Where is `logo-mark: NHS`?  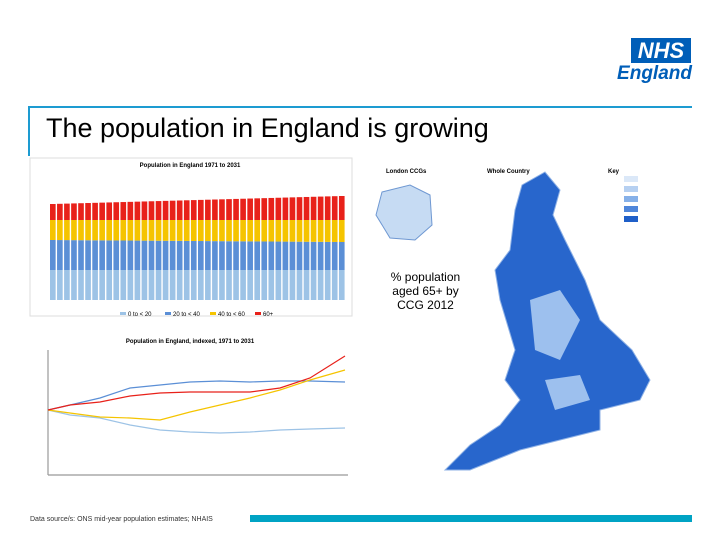 logo-mark: NHS is located at coordinates (661, 50).